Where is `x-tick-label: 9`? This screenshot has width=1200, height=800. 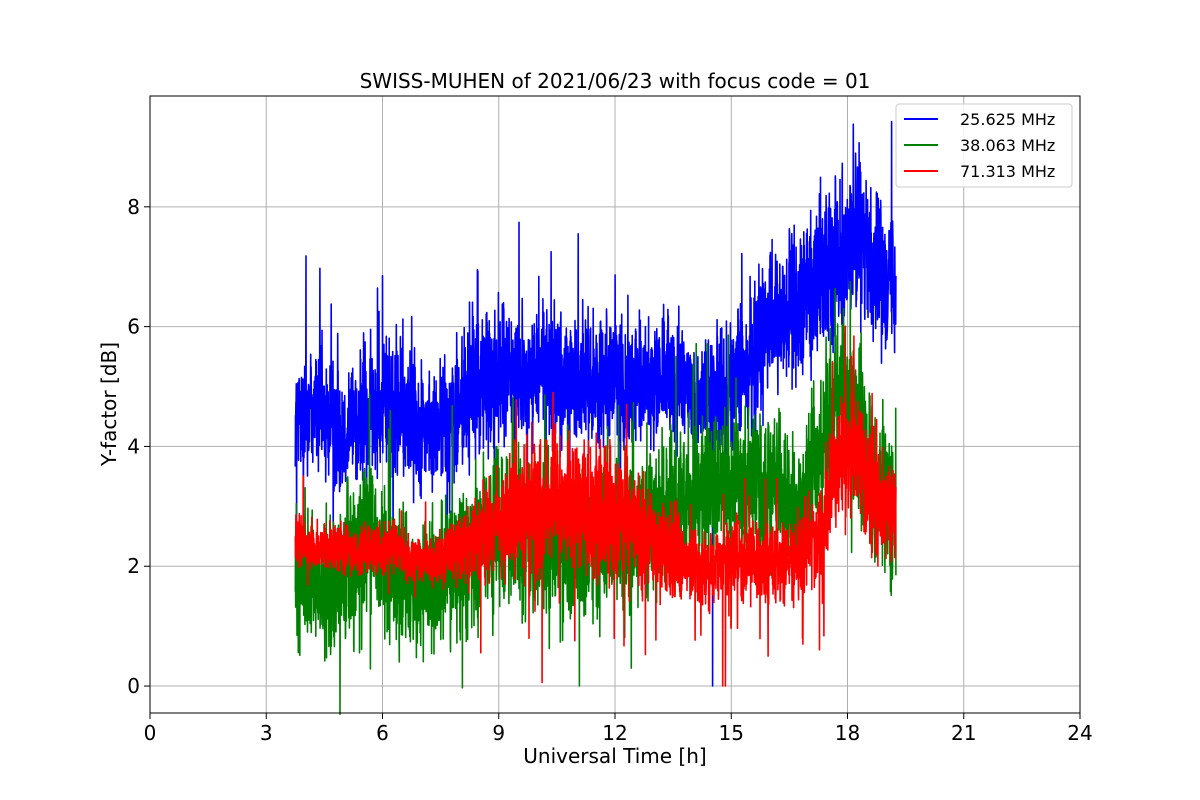 x-tick-label: 9 is located at coordinates (498, 733).